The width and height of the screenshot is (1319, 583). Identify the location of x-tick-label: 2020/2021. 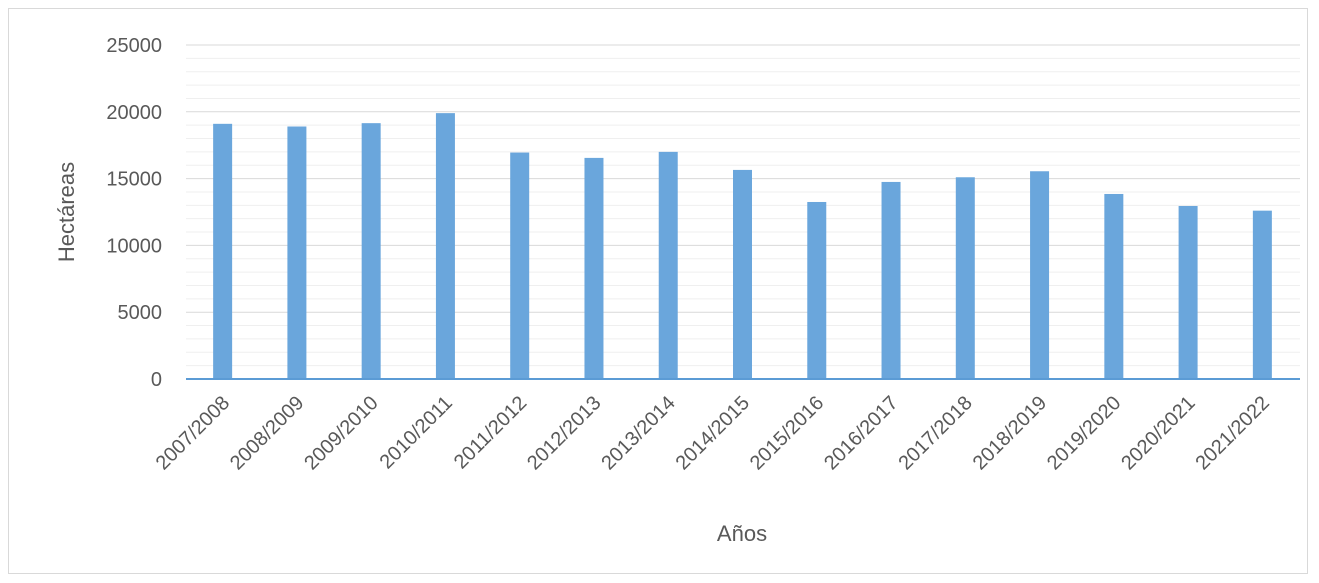
(1158, 433).